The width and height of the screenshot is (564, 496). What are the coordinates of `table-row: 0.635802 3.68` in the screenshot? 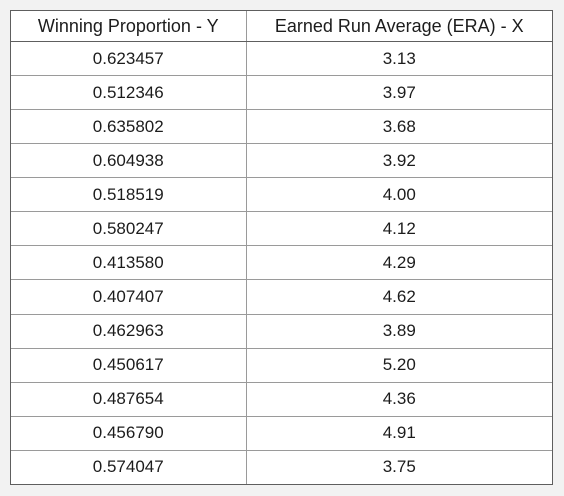 It's located at (281, 127).